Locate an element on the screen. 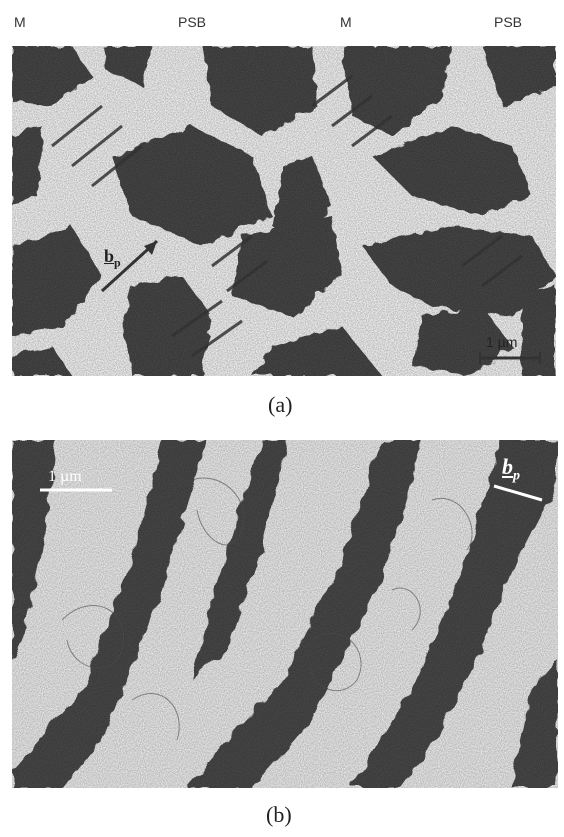 The width and height of the screenshot is (564, 837). label-psb-left: PSB is located at coordinates (192, 22).